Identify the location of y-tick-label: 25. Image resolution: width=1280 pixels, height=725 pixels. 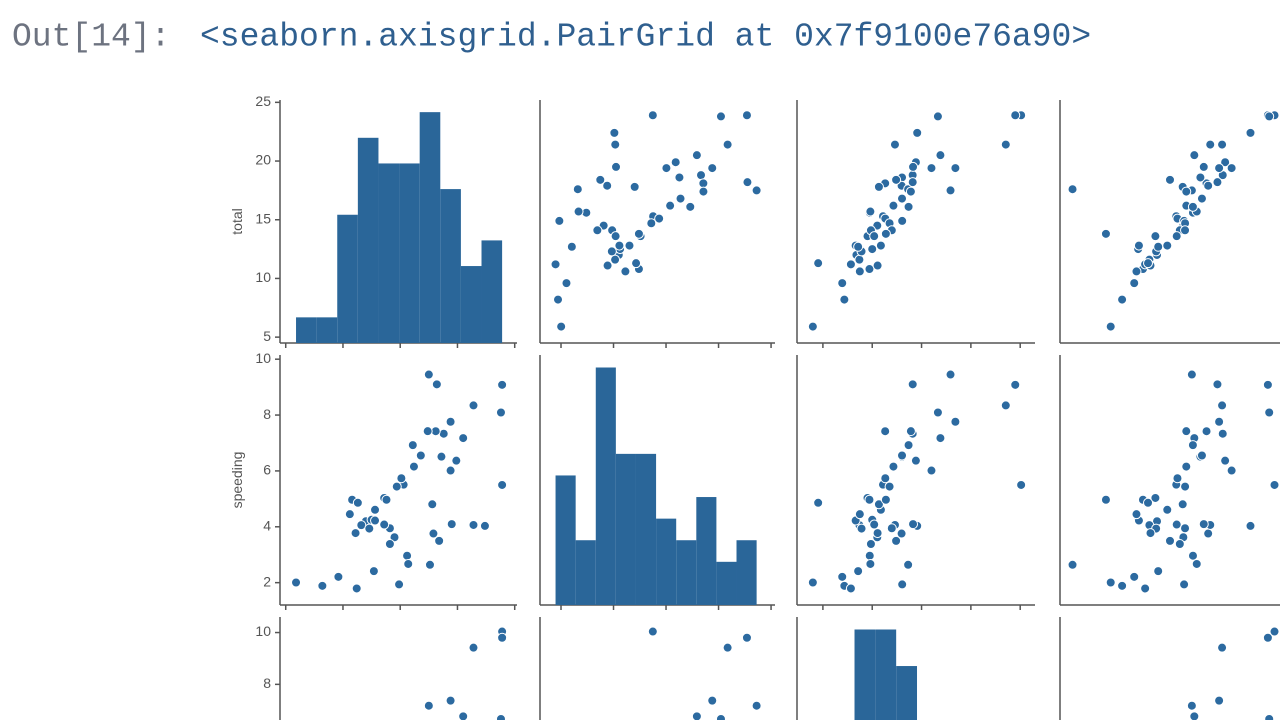
(263, 101).